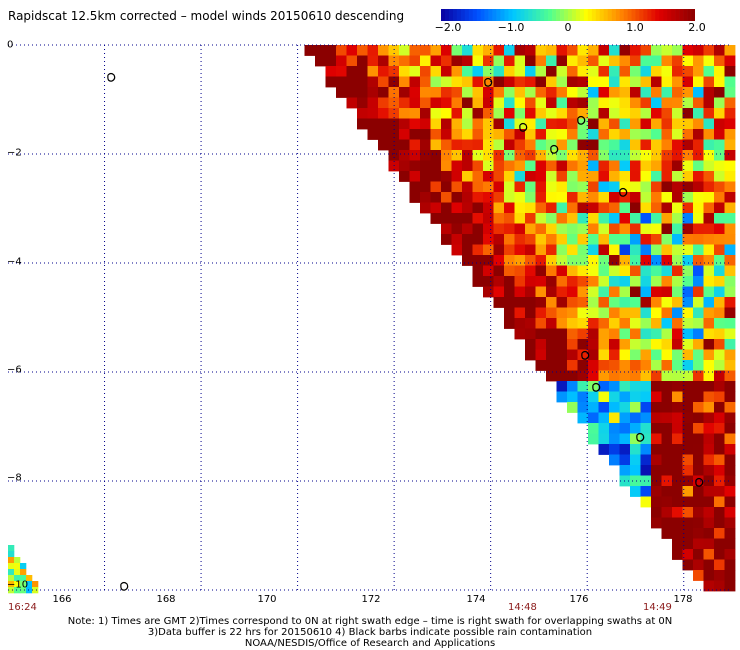  What do you see at coordinates (448, 27) in the screenshot?
I see `colorbar-label-min: −2.0` at bounding box center [448, 27].